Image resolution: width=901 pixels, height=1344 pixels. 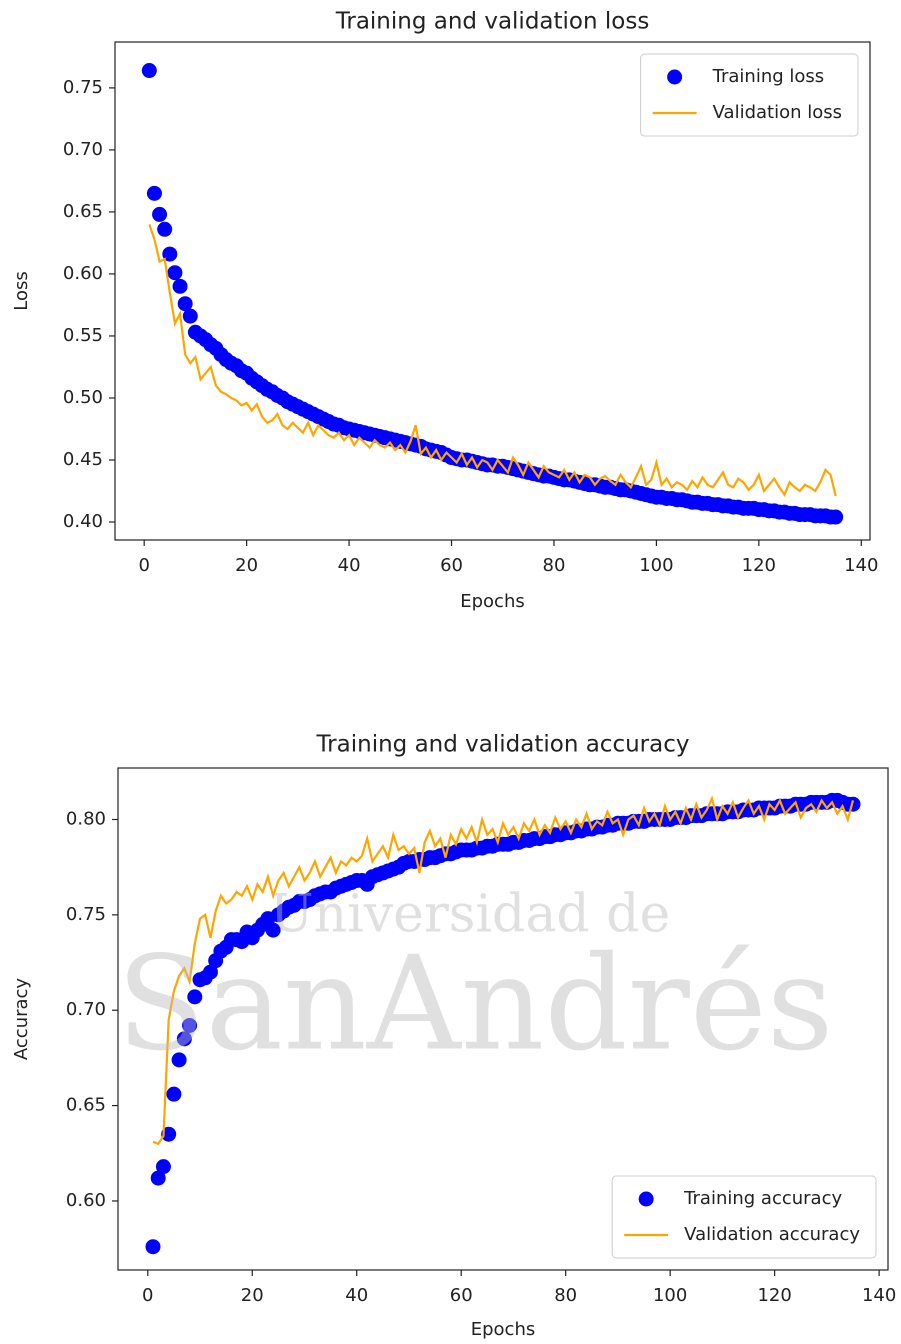 What do you see at coordinates (86, 818) in the screenshot?
I see `y-tick-label: 0.80` at bounding box center [86, 818].